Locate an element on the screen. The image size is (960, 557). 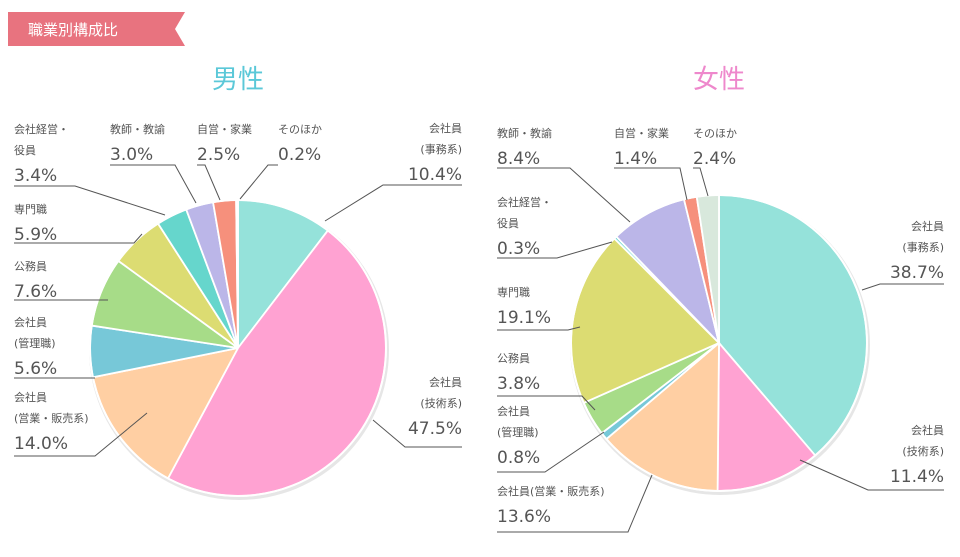
slice-value: 8.4% is located at coordinates (518, 159).